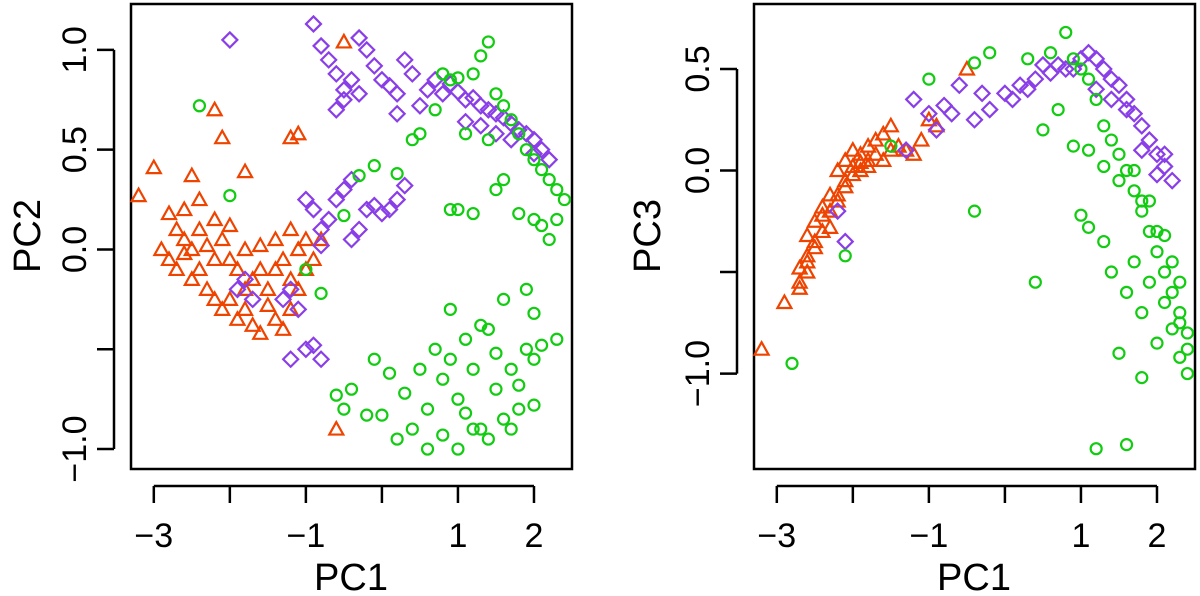  I want to click on x-tick-label: −1, so click(928, 536).